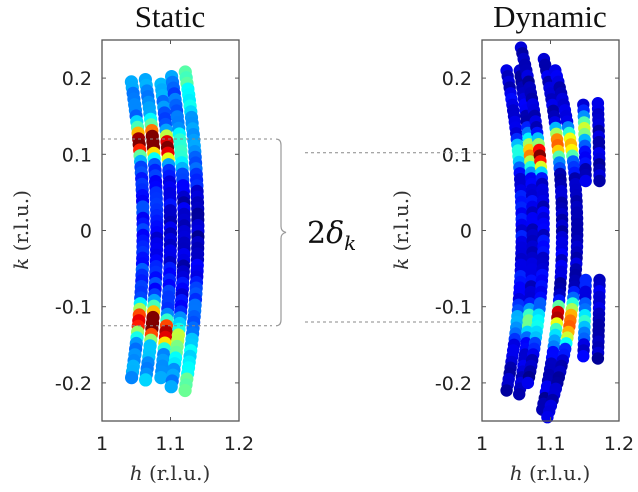 The image size is (638, 492). Describe the element at coordinates (170, 17) in the screenshot. I see `static-title: Static` at that location.